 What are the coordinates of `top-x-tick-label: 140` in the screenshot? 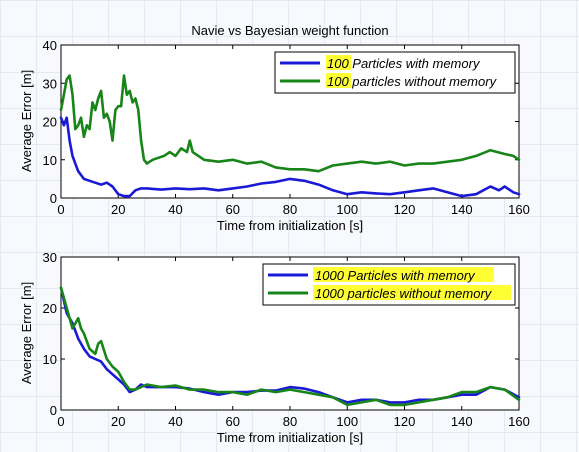 It's located at (462, 209).